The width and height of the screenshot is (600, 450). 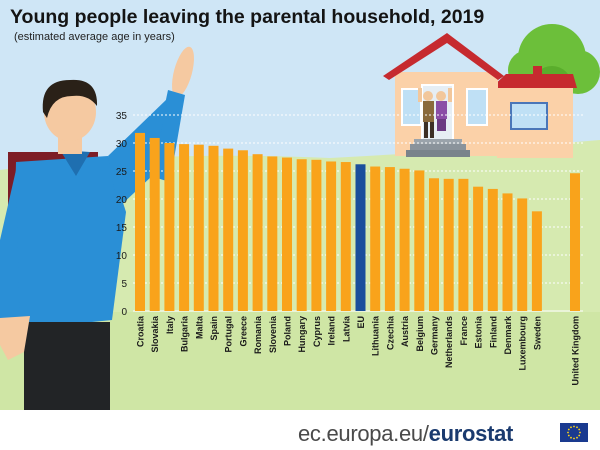 I want to click on x-tick-label: Italy, so click(x=170, y=325).